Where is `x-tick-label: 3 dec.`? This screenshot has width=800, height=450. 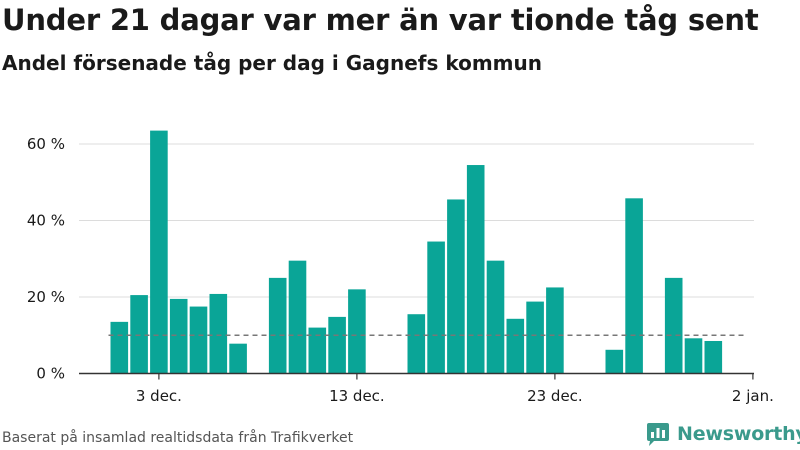
x-tick-label: 3 dec. is located at coordinates (159, 396).